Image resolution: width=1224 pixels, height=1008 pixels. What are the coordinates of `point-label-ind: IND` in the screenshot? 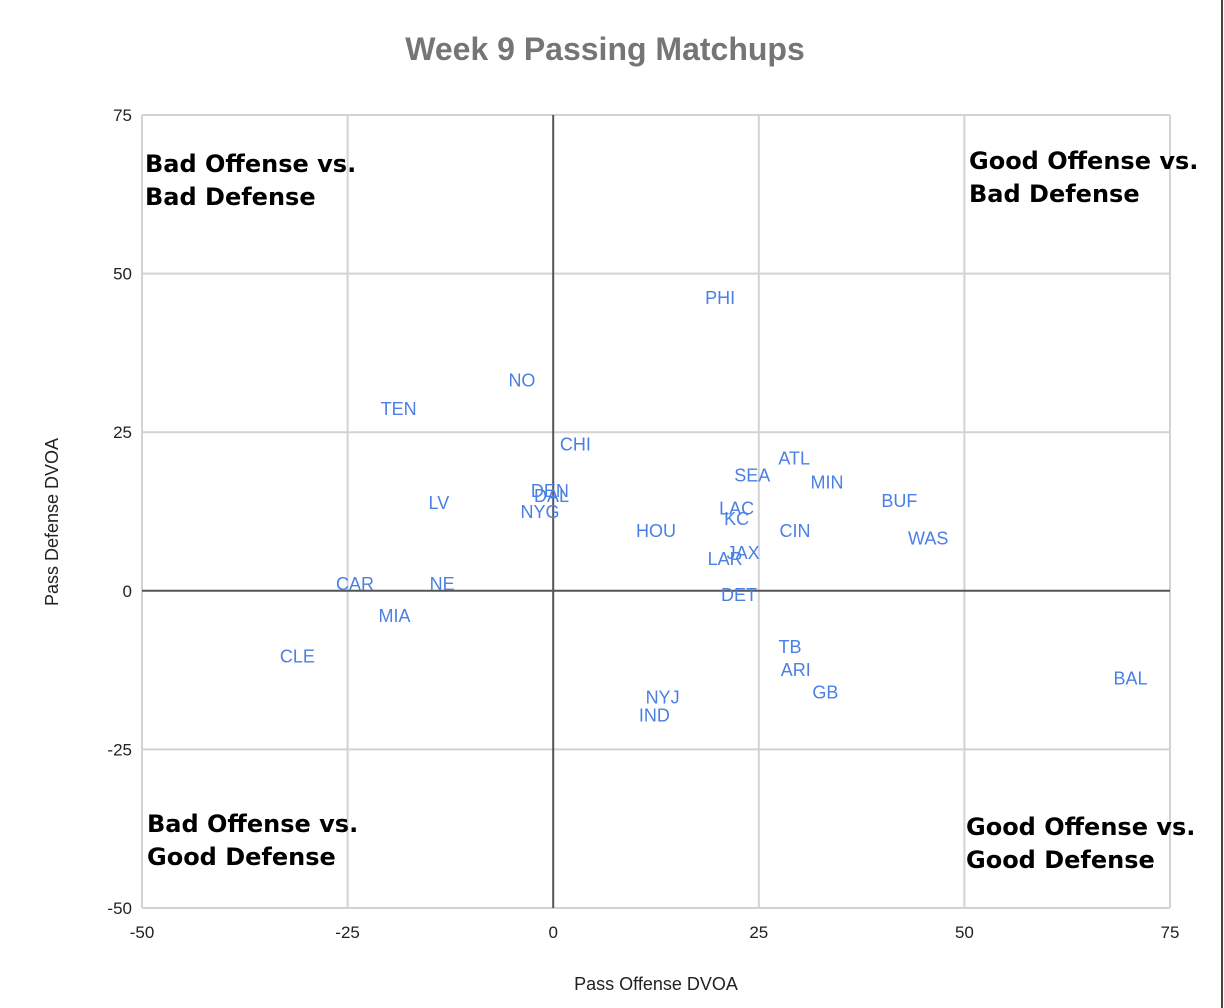 It's located at (654, 716).